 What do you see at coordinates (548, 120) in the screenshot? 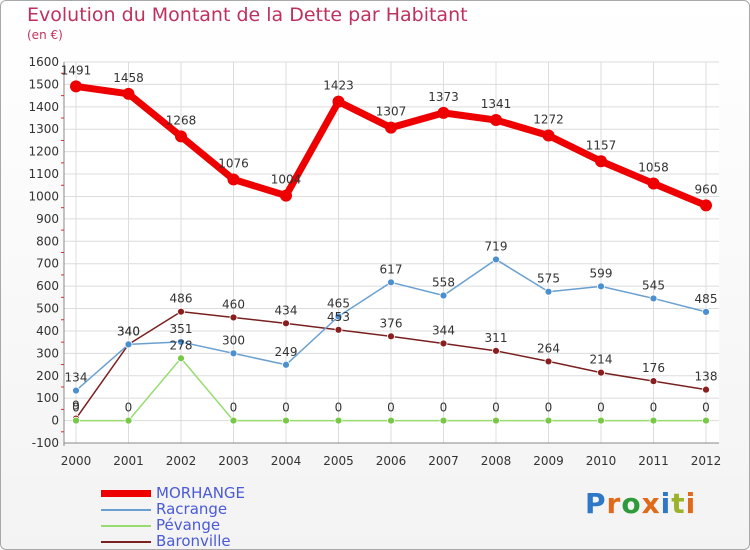
I see `data-label: 1272` at bounding box center [548, 120].